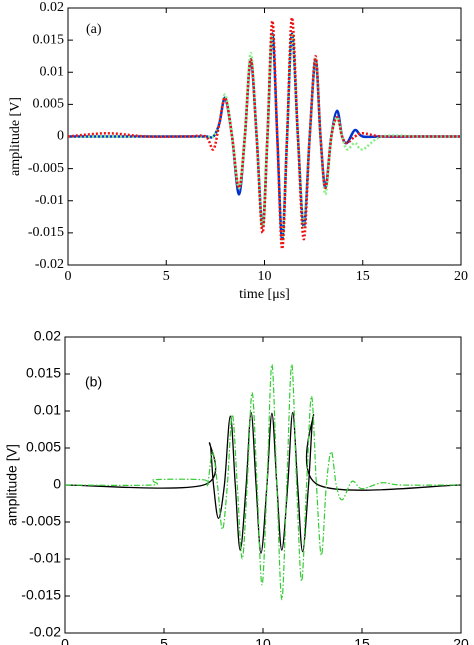 The image size is (474, 645). What do you see at coordinates (93, 382) in the screenshot?
I see `annotation: (b)` at bounding box center [93, 382].